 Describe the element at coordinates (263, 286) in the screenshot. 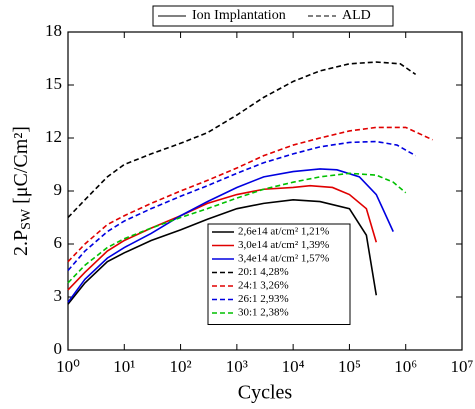

I see `legend-label: 24:1 3,26%` at that location.